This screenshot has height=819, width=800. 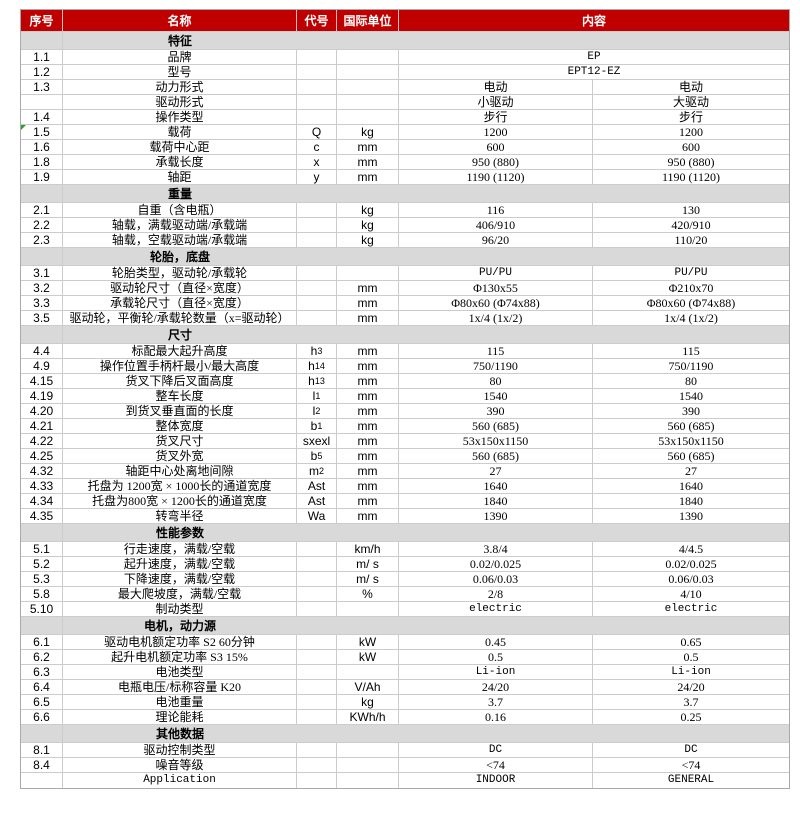 What do you see at coordinates (180, 411) in the screenshot?
I see `row-name-cell: 到货叉垂直面的长度` at bounding box center [180, 411].